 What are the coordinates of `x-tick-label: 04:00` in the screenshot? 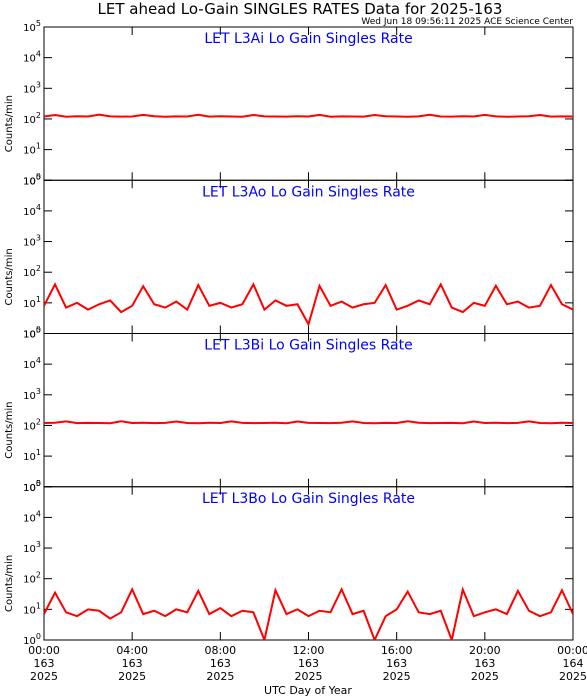 It's located at (132, 650).